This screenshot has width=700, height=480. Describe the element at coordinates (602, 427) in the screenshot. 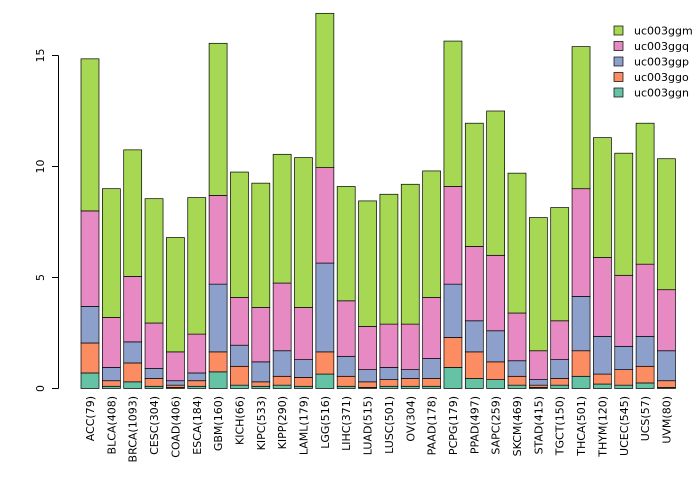

I see `x-tick-label: THYM(120)` at that location.